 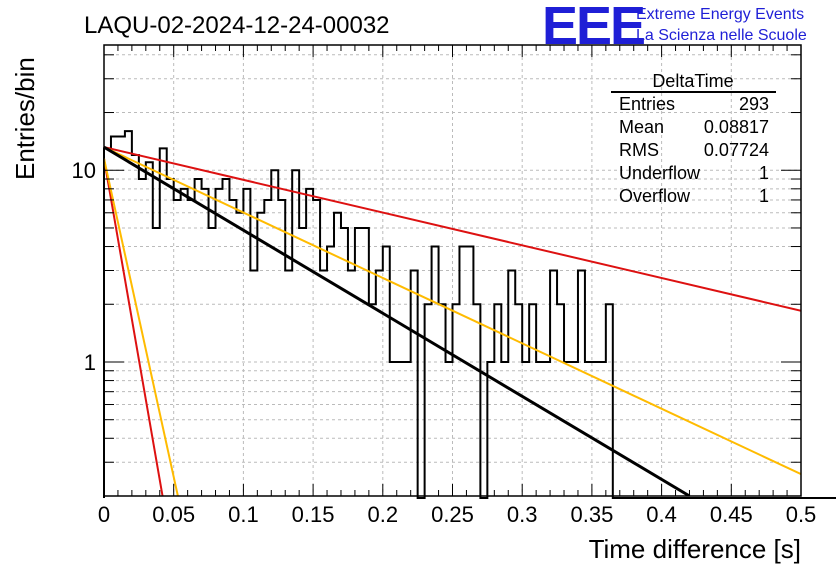 What do you see at coordinates (243, 514) in the screenshot?
I see `x-tick-label-2: 0.1` at bounding box center [243, 514].